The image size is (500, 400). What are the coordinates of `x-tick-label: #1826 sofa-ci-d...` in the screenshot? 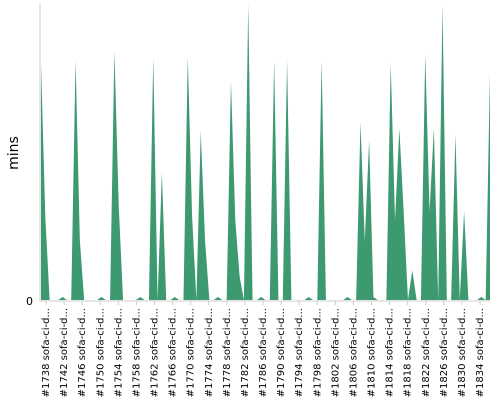 It's located at (444, 352).